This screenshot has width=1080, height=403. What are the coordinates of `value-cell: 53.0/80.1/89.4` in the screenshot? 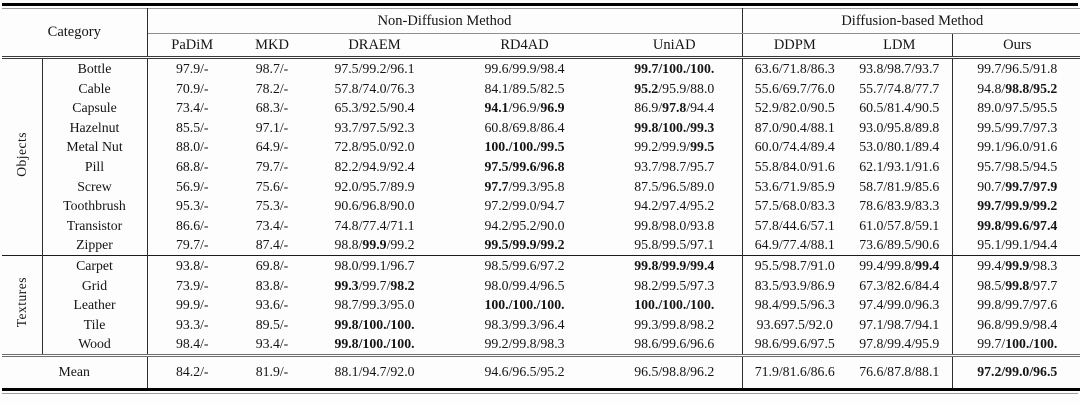 It's located at (900, 147).